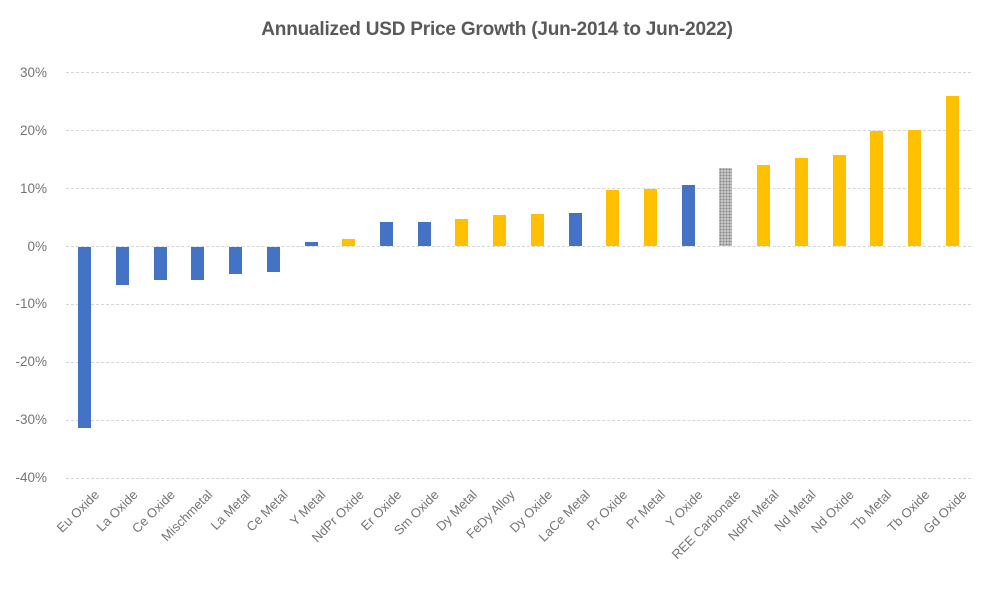 The height and width of the screenshot is (591, 994). Describe the element at coordinates (518, 131) in the screenshot. I see `gridline-20%` at that location.